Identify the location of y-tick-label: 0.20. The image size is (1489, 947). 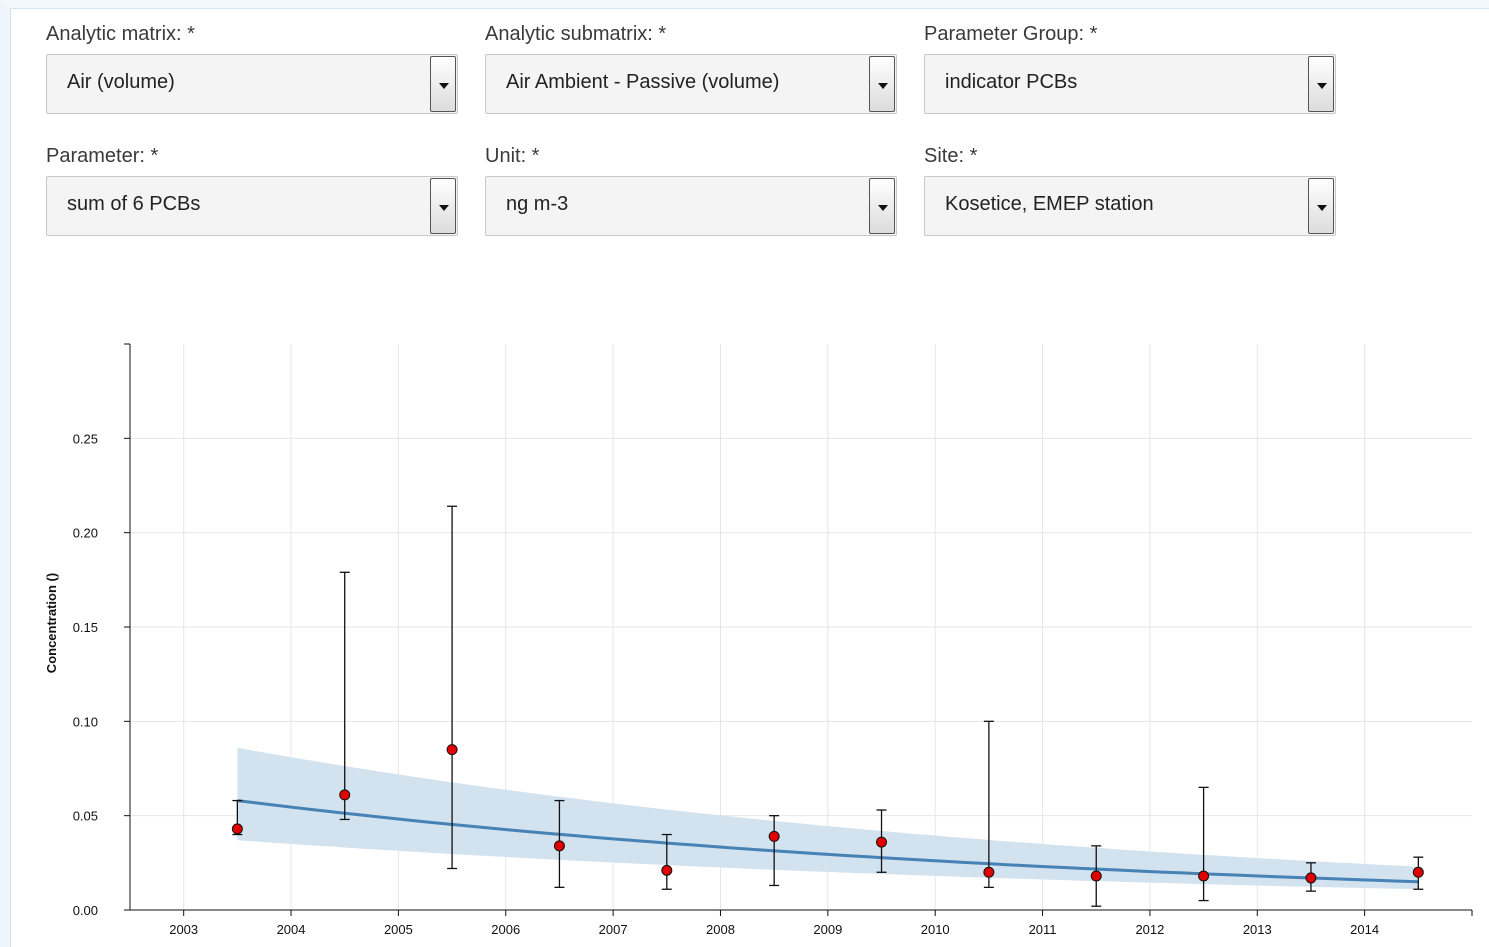
(85, 533).